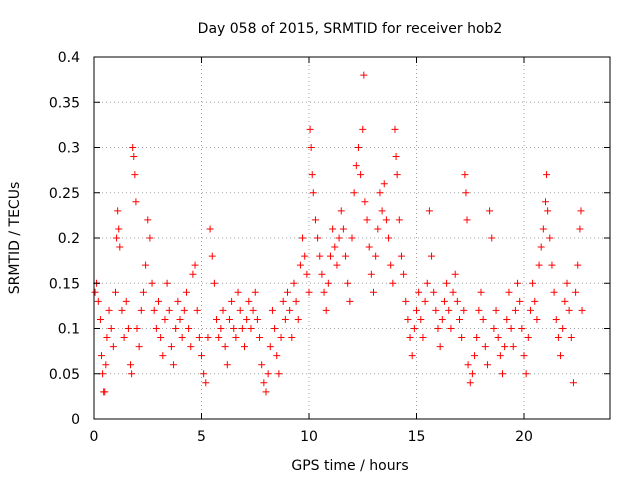 This screenshot has height=480, width=640. What do you see at coordinates (69, 58) in the screenshot?
I see `y-tick-label: 0.4` at bounding box center [69, 58].